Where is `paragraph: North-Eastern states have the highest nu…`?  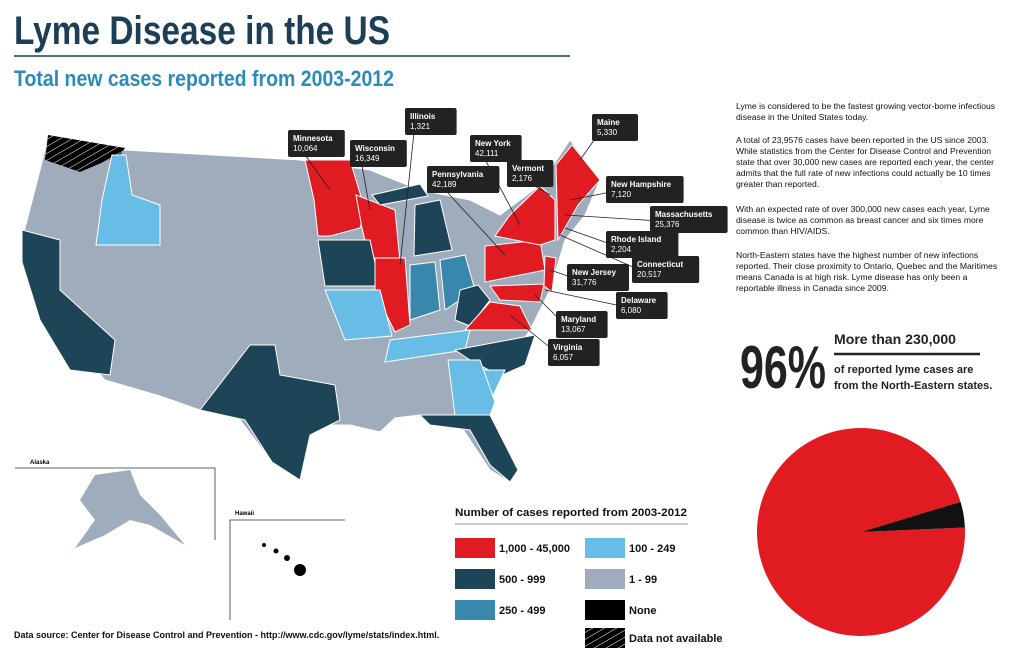
paragraph: North-Eastern states have the highest nu… is located at coordinates (867, 271).